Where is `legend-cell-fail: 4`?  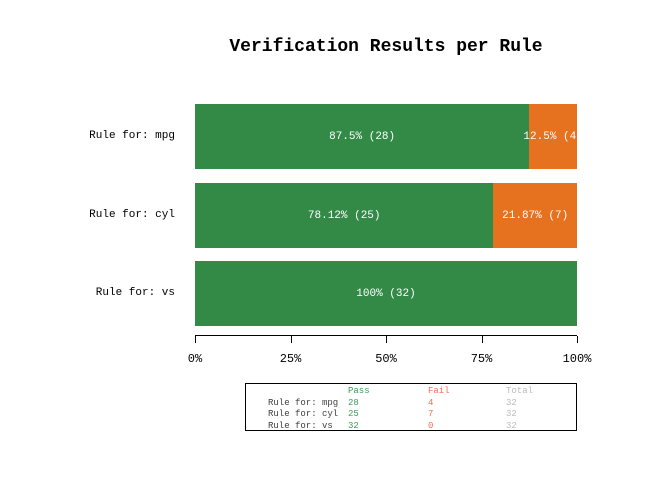 legend-cell-fail: 4 is located at coordinates (431, 402).